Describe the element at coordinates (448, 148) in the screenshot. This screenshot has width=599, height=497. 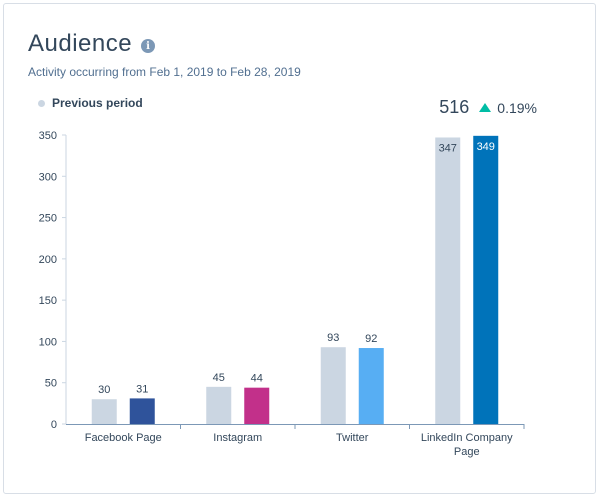
I see `data-label: 347` at that location.